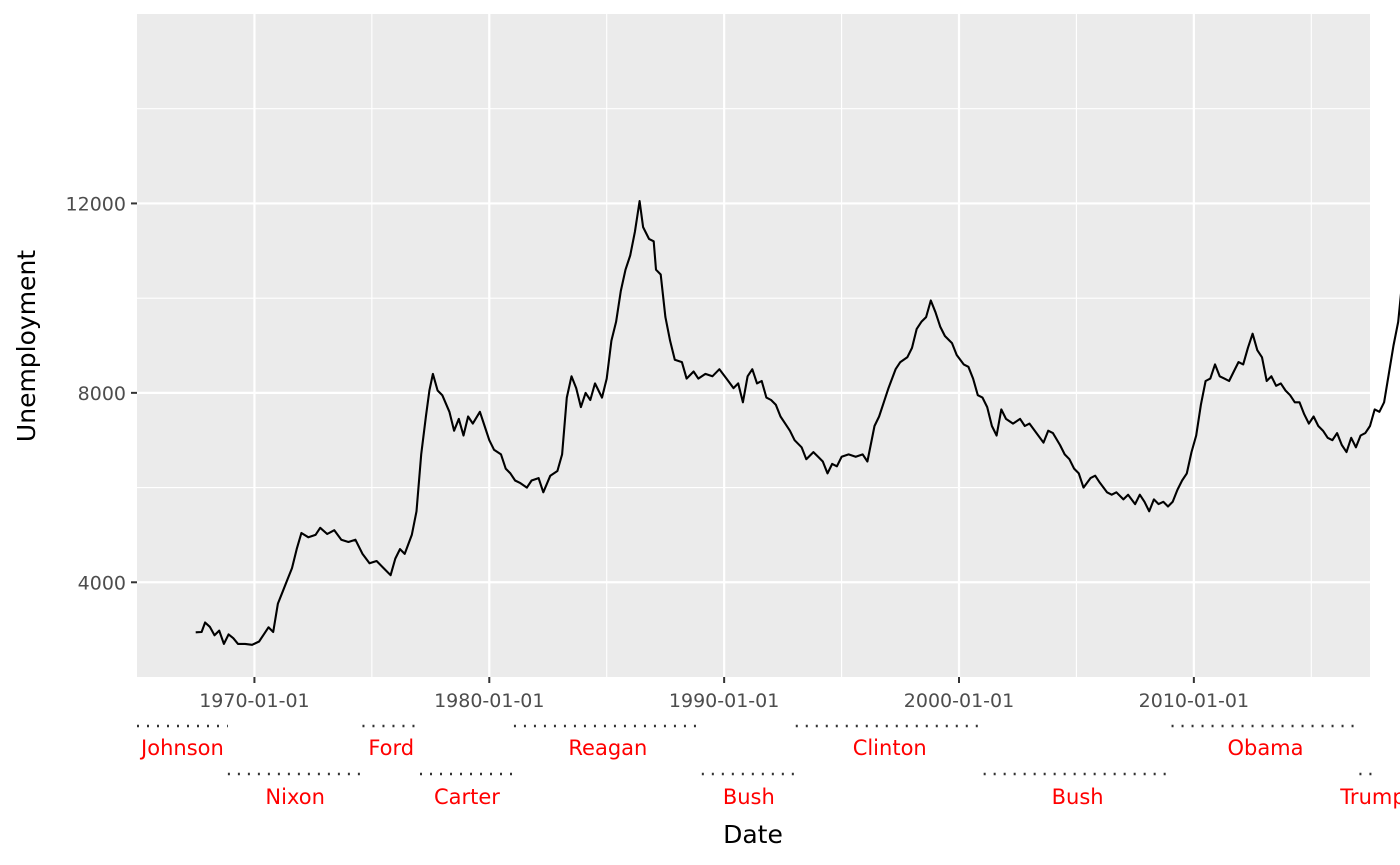 The height and width of the screenshot is (865, 1400). I want to click on y-tick-label: 8000, so click(102, 394).